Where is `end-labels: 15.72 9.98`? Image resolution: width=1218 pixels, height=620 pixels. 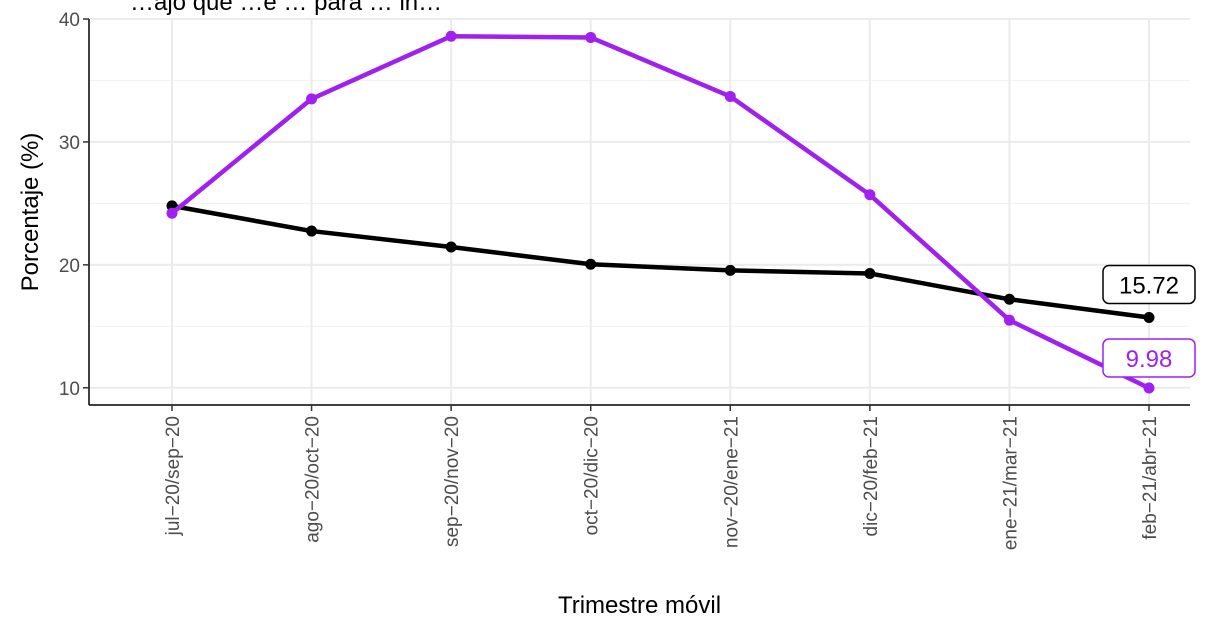 end-labels: 15.72 9.98 is located at coordinates (1149, 321).